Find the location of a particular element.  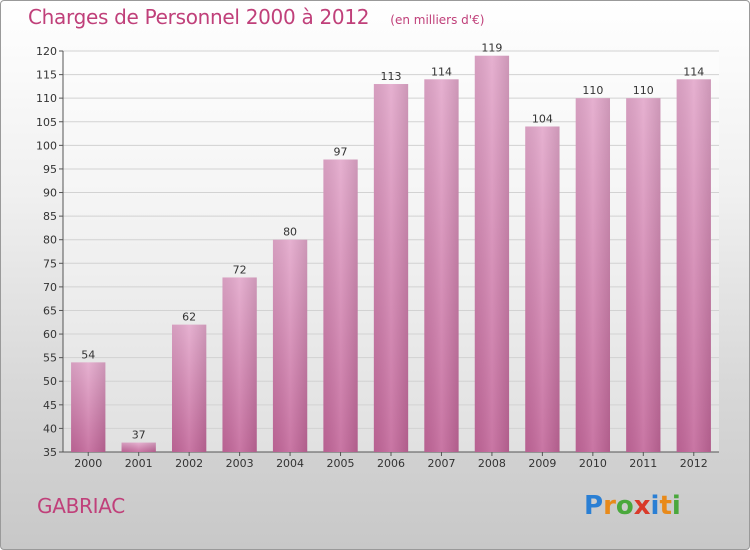

logo-letter: r is located at coordinates (609, 506).